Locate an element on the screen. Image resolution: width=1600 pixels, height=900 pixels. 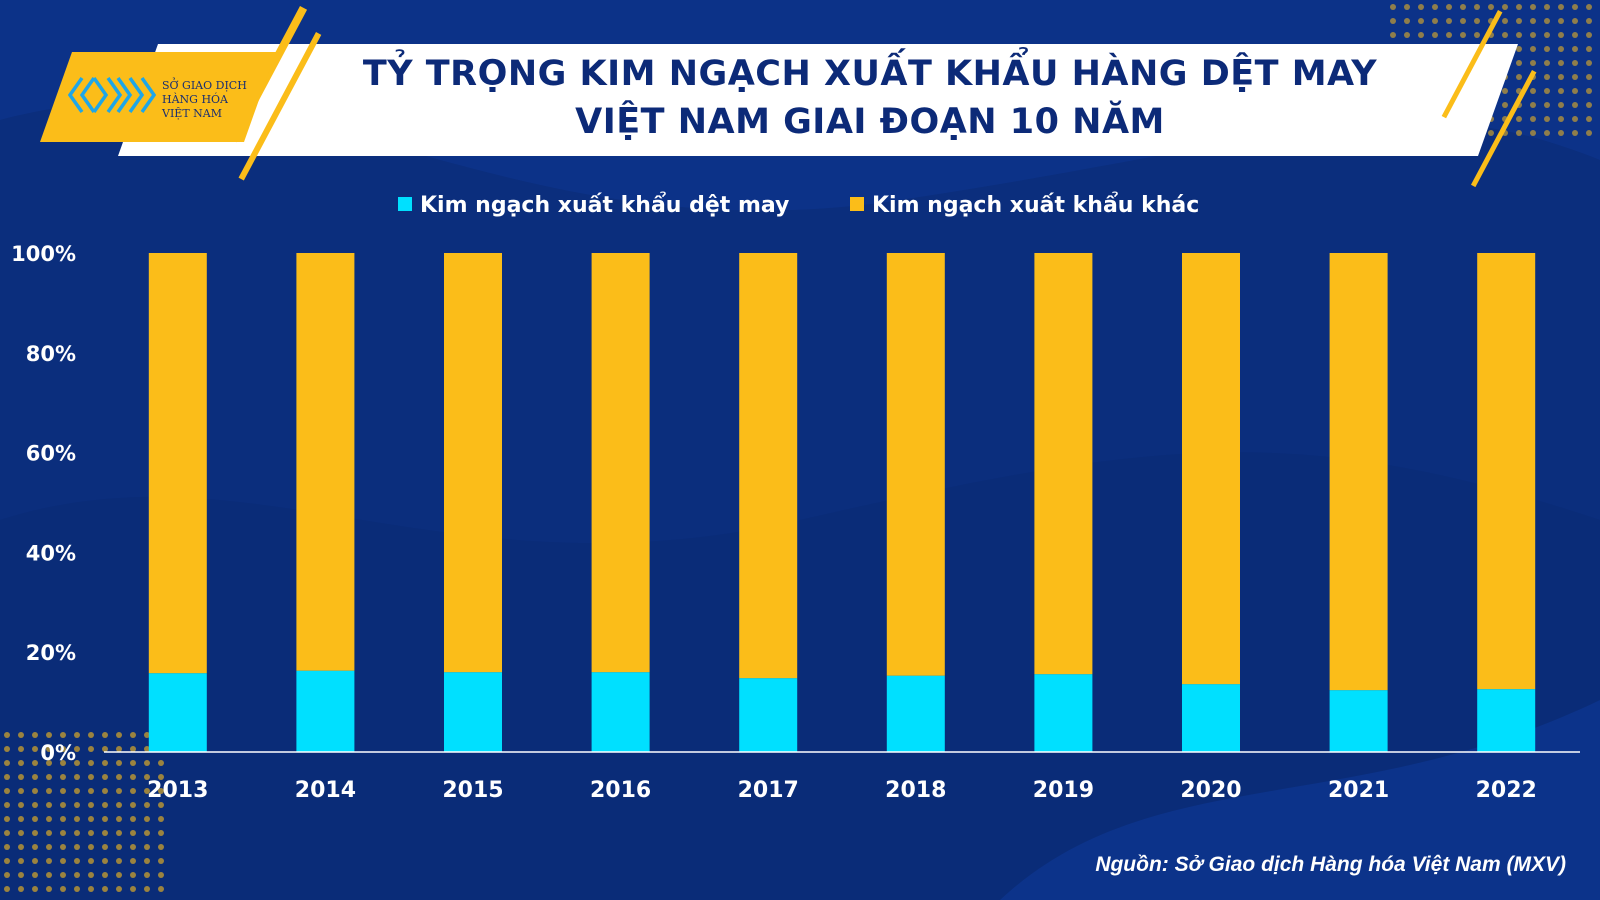
bar-textile-2017 is located at coordinates (768, 715).